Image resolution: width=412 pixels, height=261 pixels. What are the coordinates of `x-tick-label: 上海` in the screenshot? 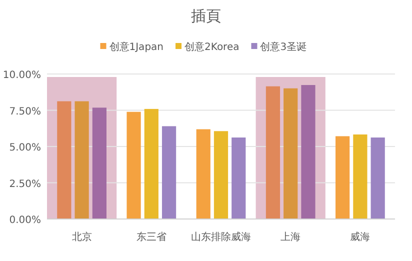 It's located at (290, 237).